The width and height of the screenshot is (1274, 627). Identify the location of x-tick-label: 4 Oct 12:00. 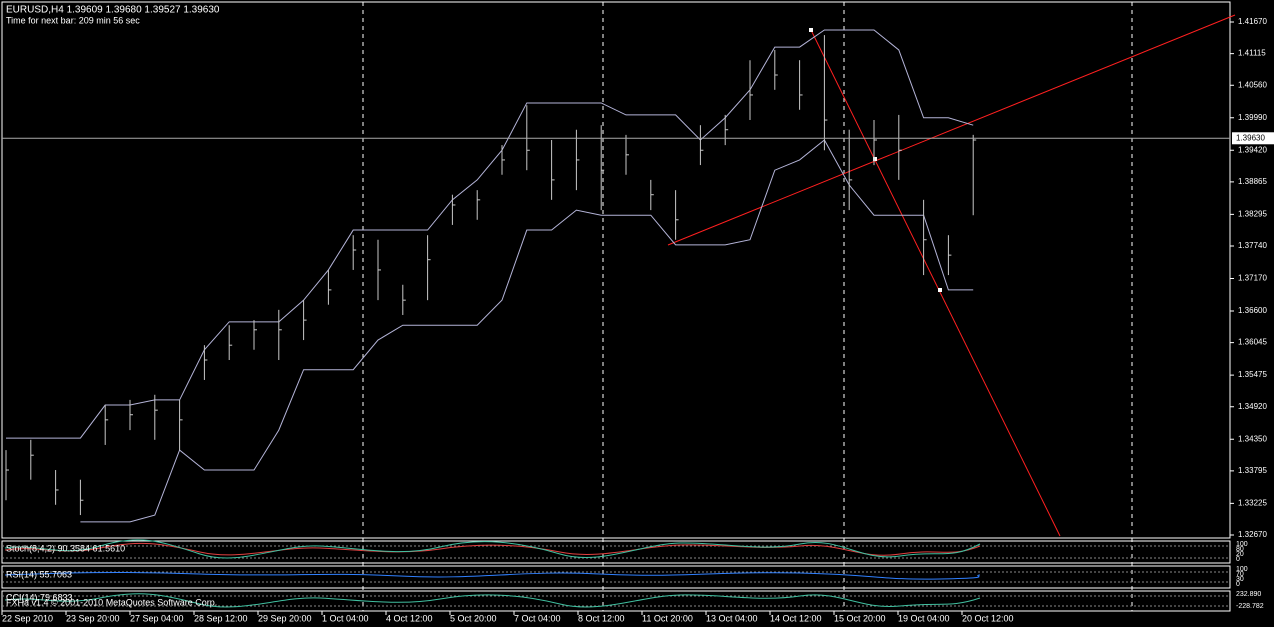
(409, 618).